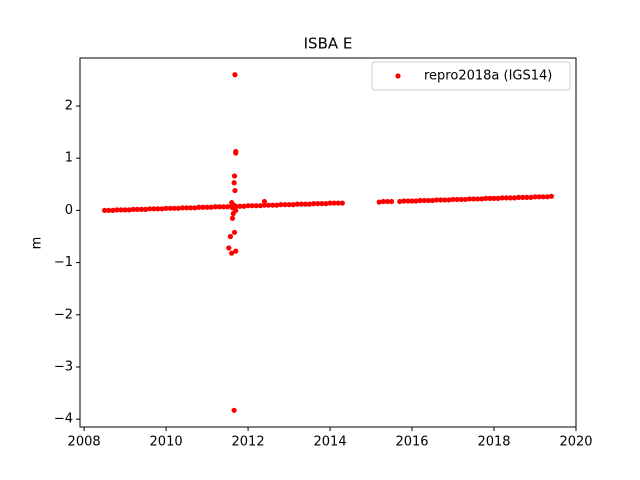 The width and height of the screenshot is (640, 480). Describe the element at coordinates (69, 106) in the screenshot. I see `y-tick-label: 2` at that location.